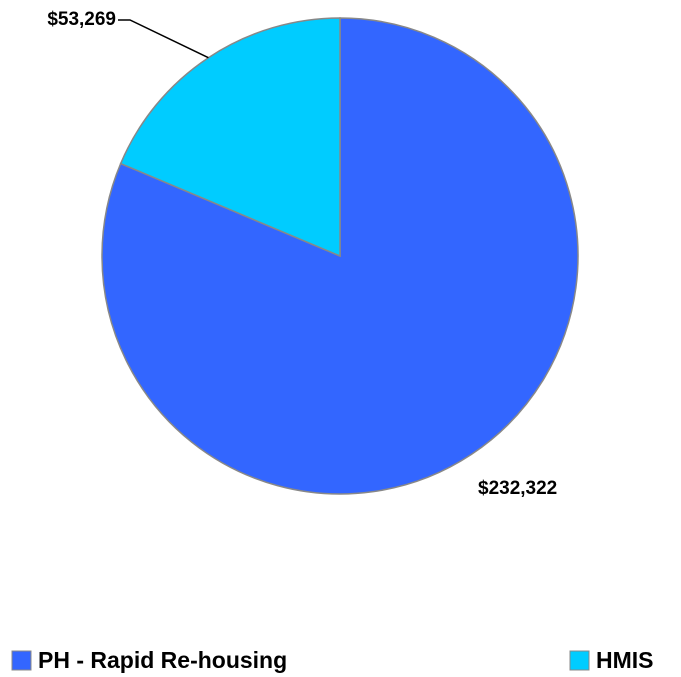  I want to click on value-label: $232,322, so click(517, 488).